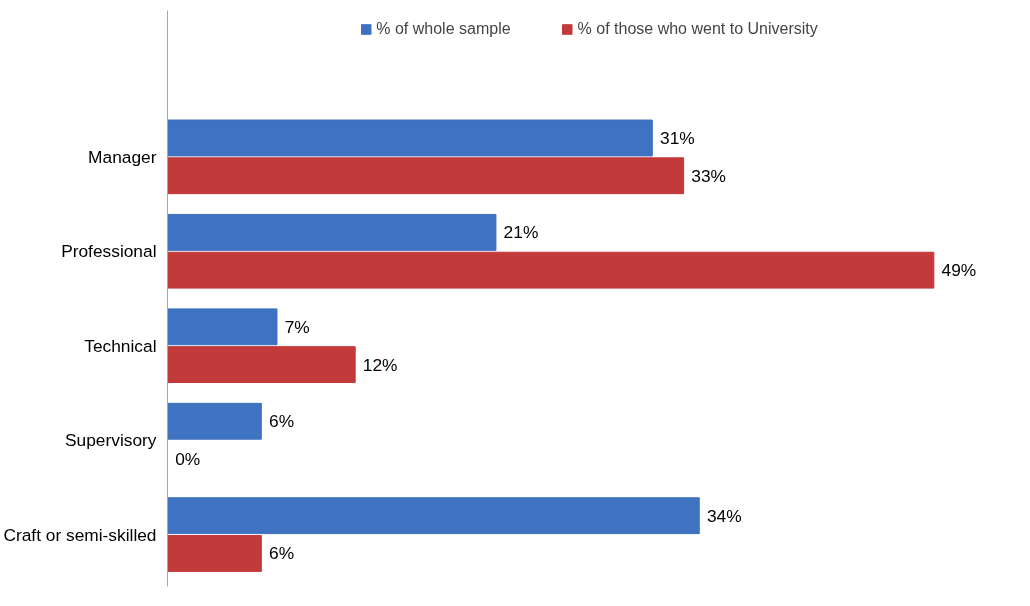 The height and width of the screenshot is (606, 1030). What do you see at coordinates (380, 364) in the screenshot?
I see `data-label: 12%` at bounding box center [380, 364].